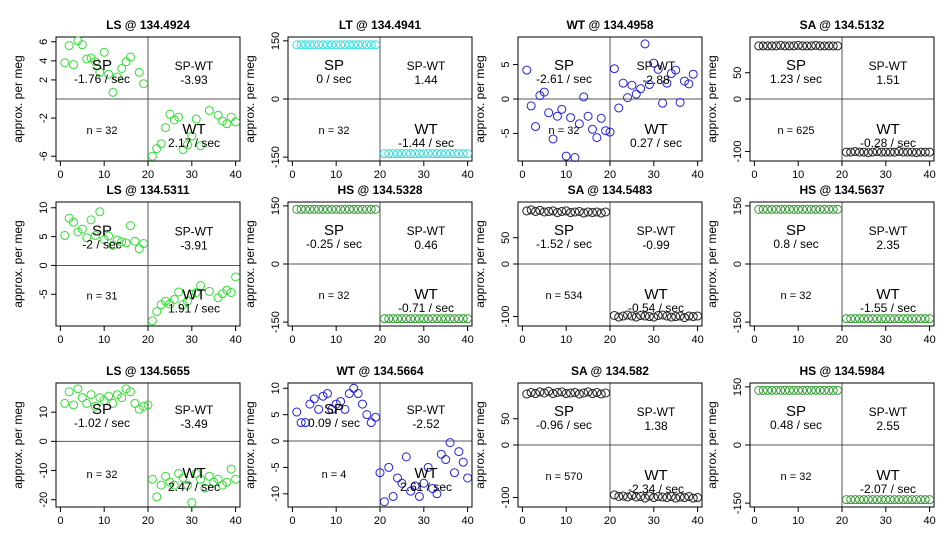  Describe the element at coordinates (656, 80) in the screenshot. I see `sp-wt-value: -2.88` at that location.